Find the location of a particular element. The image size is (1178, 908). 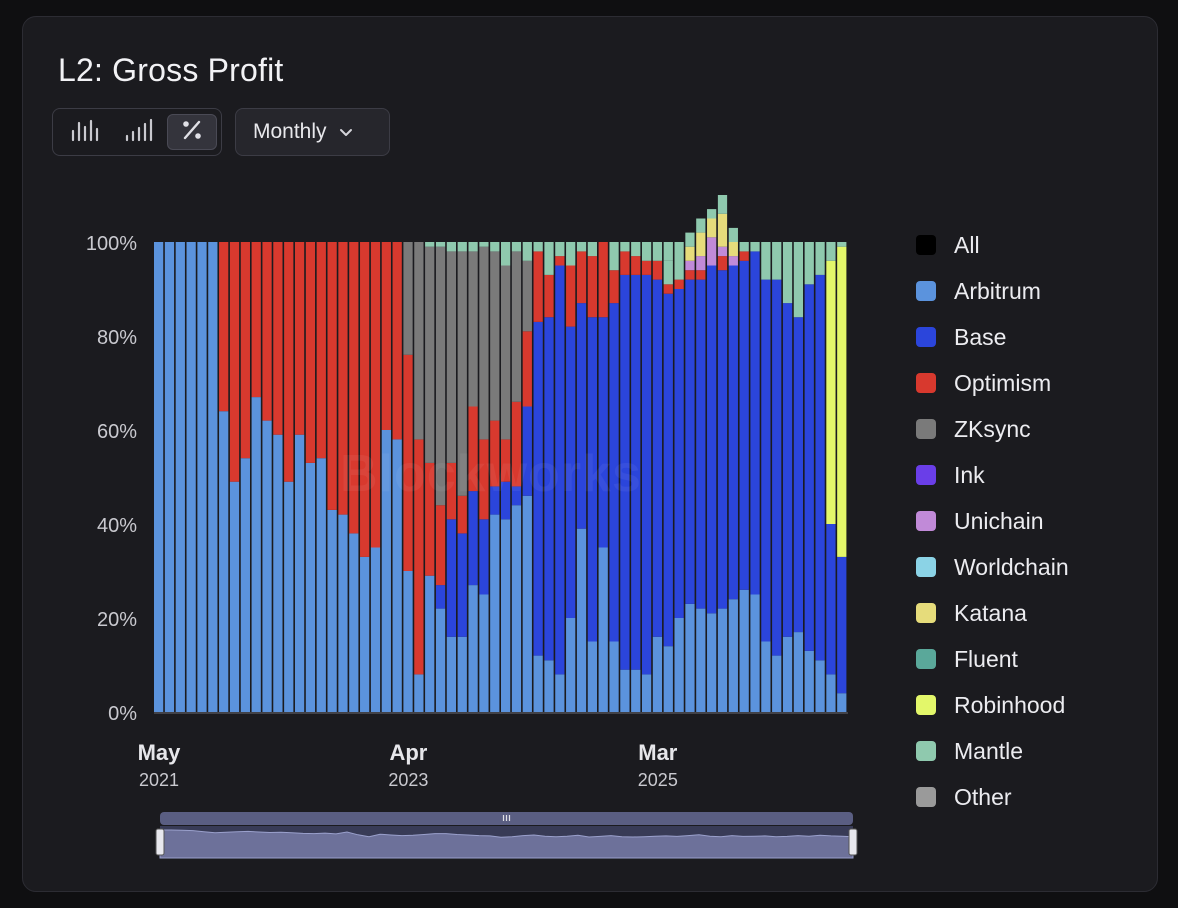

legend-item-mantle: Mantle is located at coordinates (969, 751).